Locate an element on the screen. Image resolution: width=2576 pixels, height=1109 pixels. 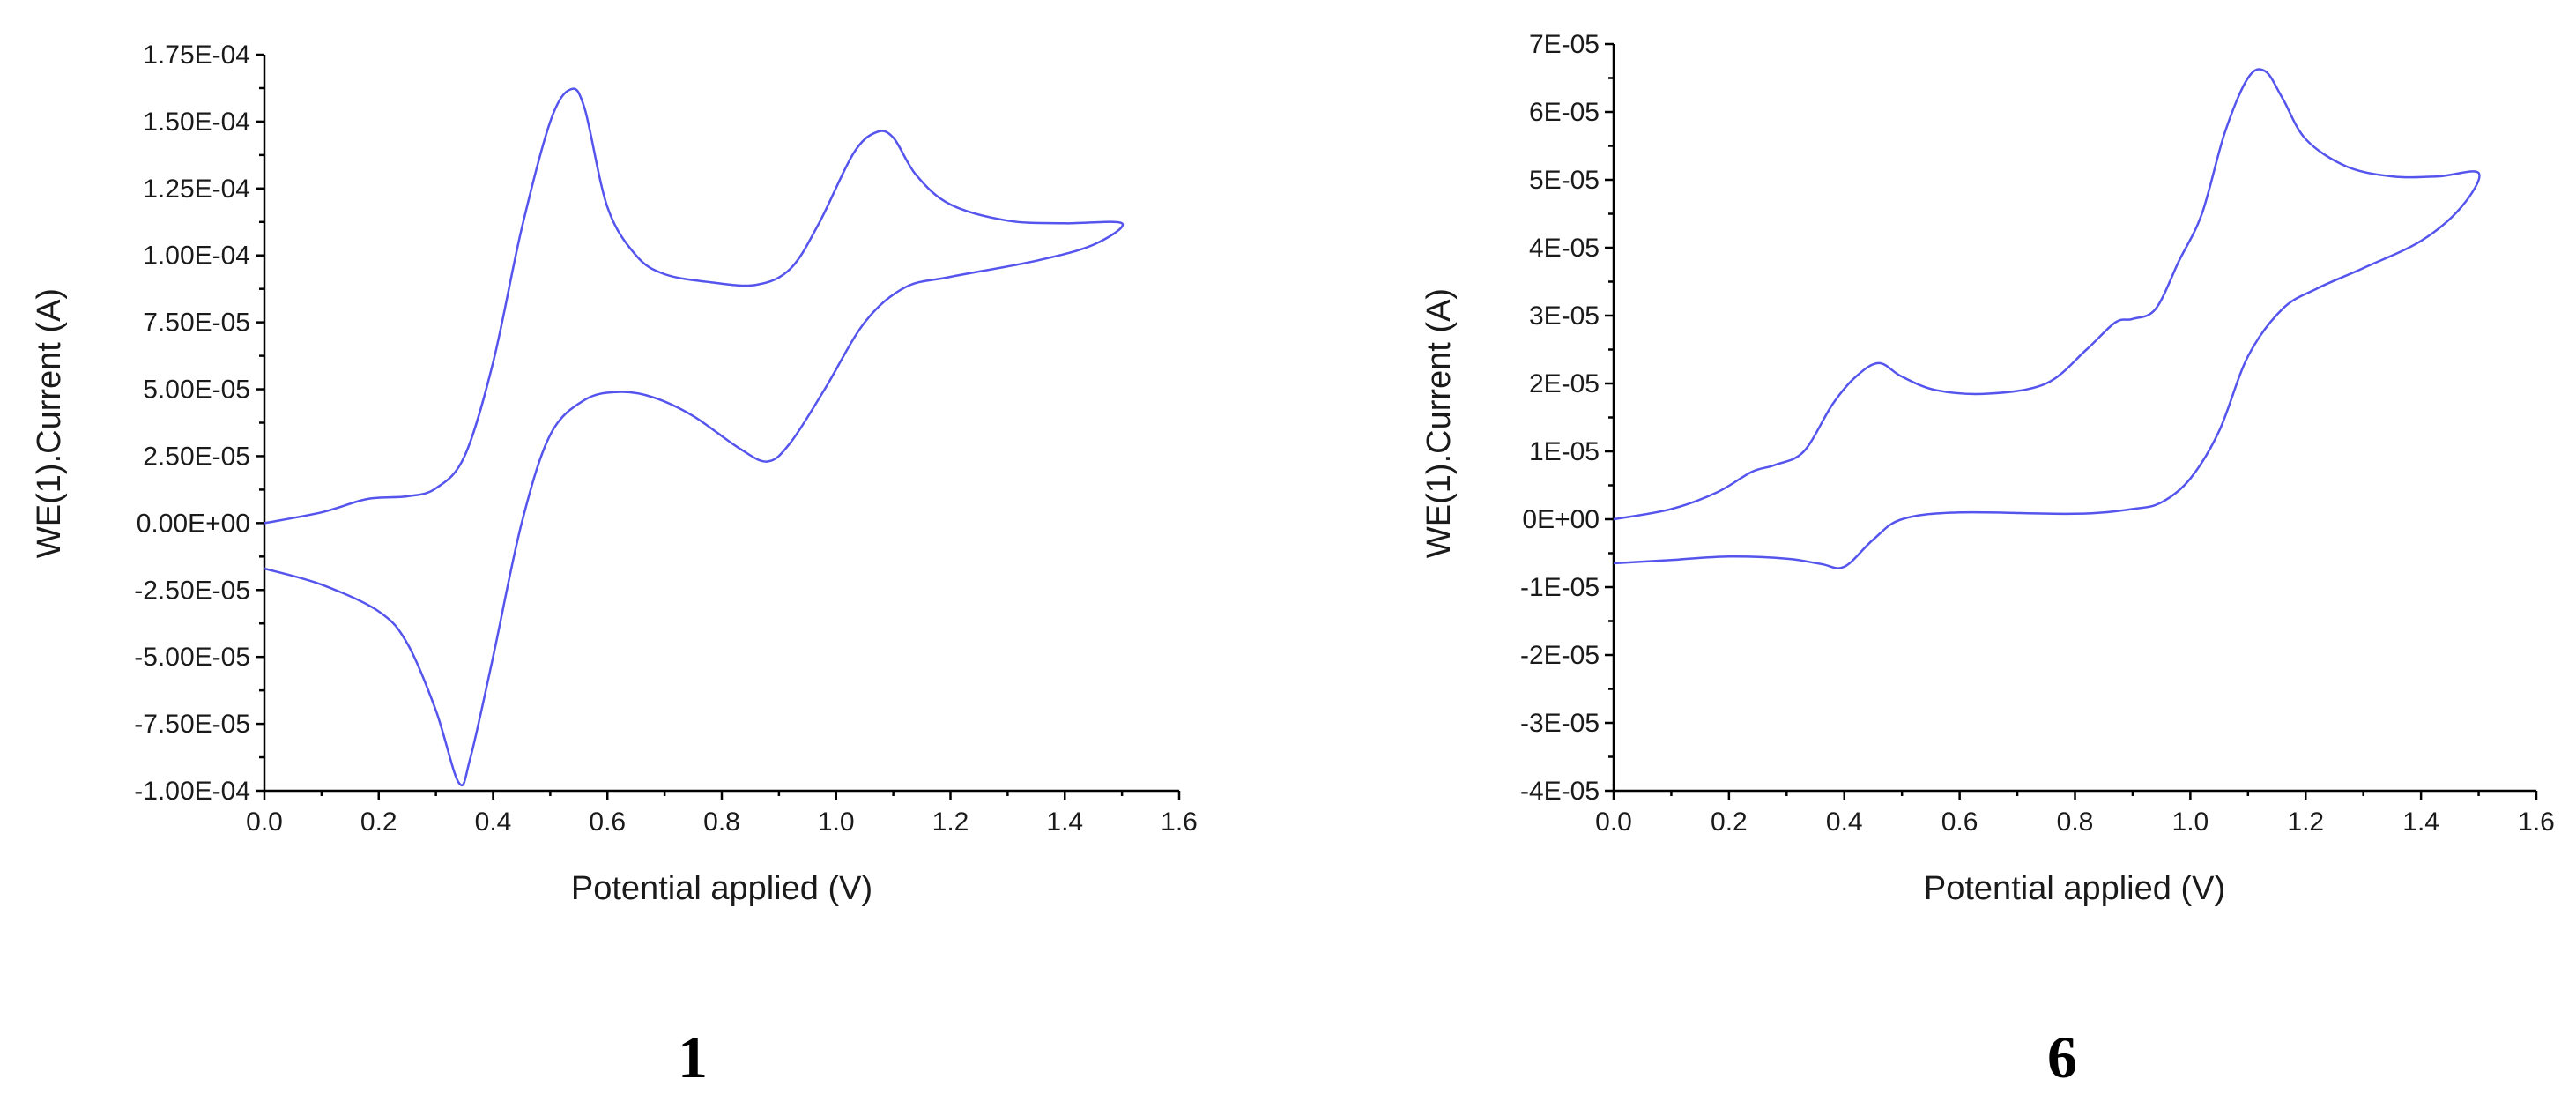
y-tick-label: 5E-05 is located at coordinates (1564, 180).